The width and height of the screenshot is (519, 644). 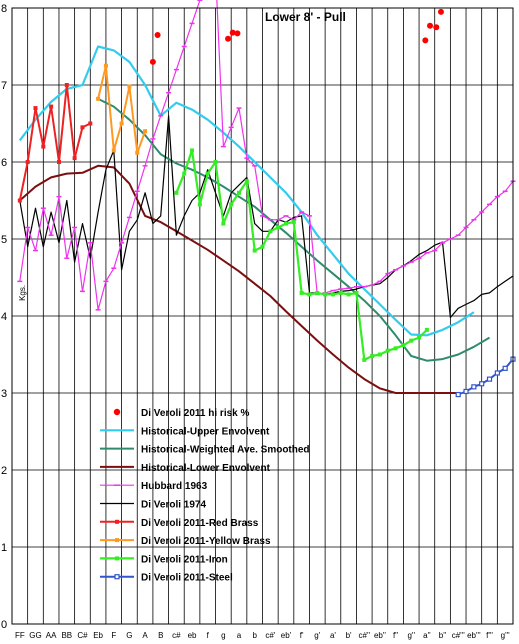 What do you see at coordinates (205, 431) in the screenshot?
I see `legend-label: Historical-Upper Envolvent` at bounding box center [205, 431].